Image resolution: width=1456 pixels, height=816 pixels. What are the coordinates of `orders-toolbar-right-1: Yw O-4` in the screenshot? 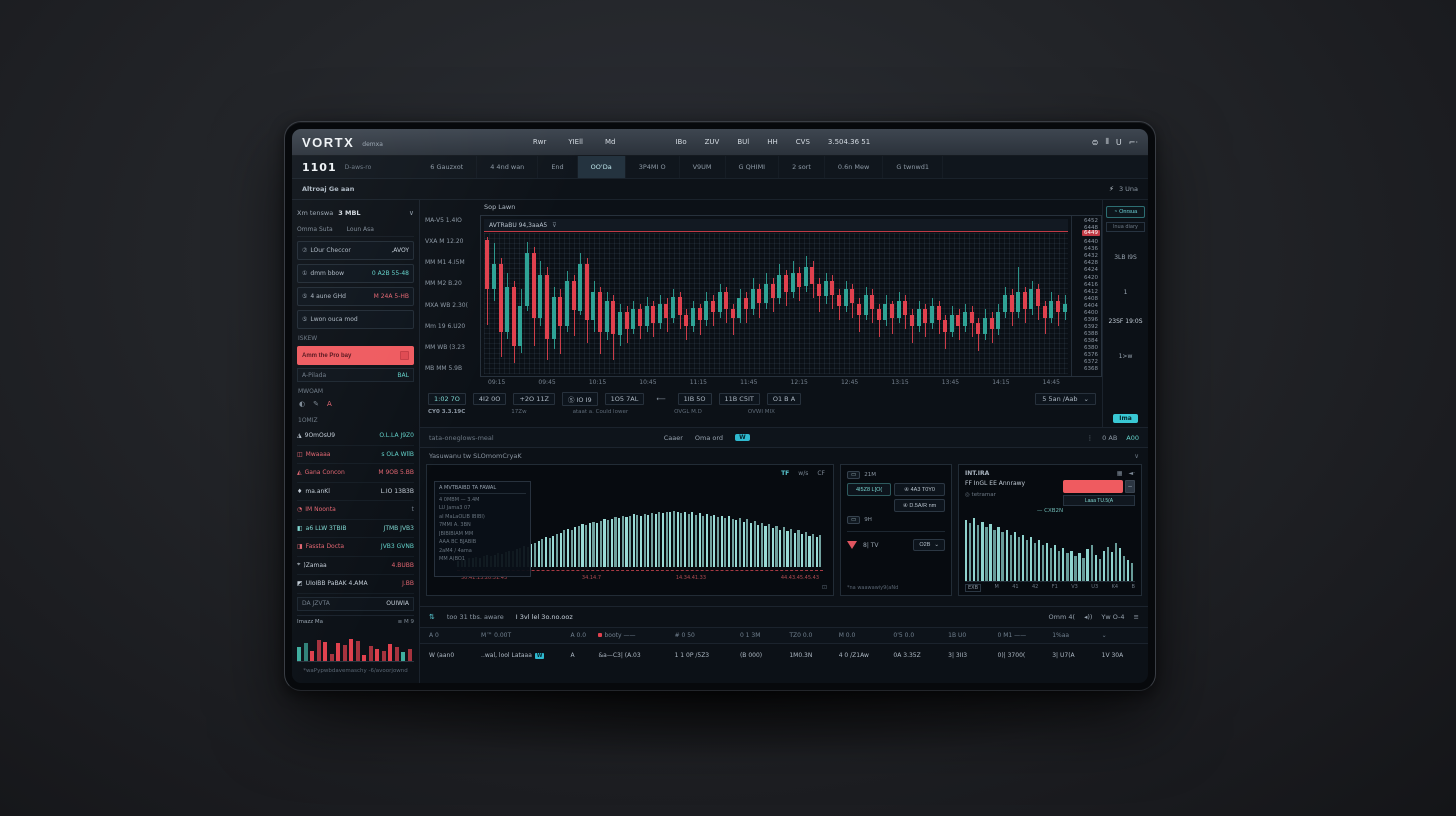 It's located at (1113, 617).